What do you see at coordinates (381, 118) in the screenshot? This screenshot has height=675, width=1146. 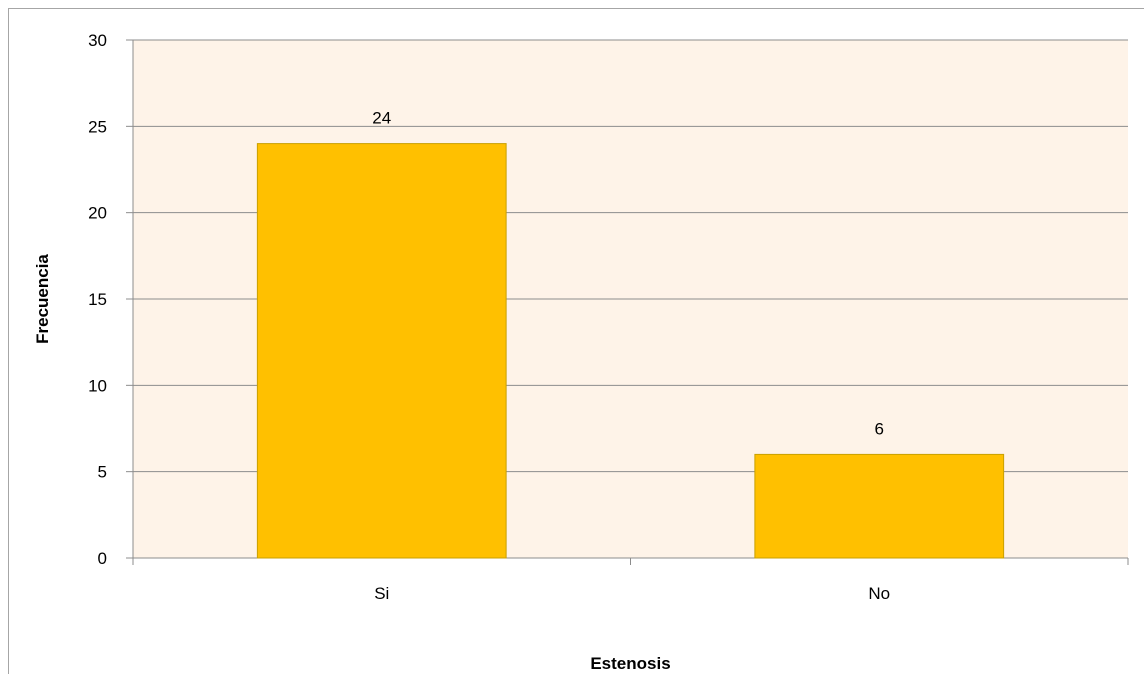 I see `data-label-si: 24` at bounding box center [381, 118].